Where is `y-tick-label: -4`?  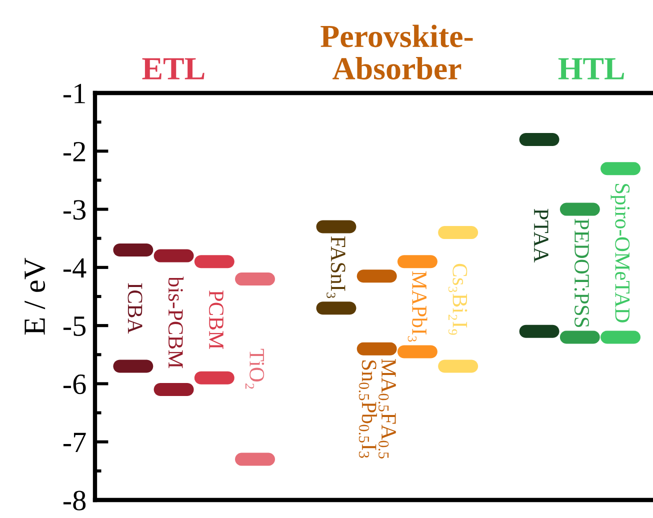
y-tick-label: -4 is located at coordinates (74, 268).